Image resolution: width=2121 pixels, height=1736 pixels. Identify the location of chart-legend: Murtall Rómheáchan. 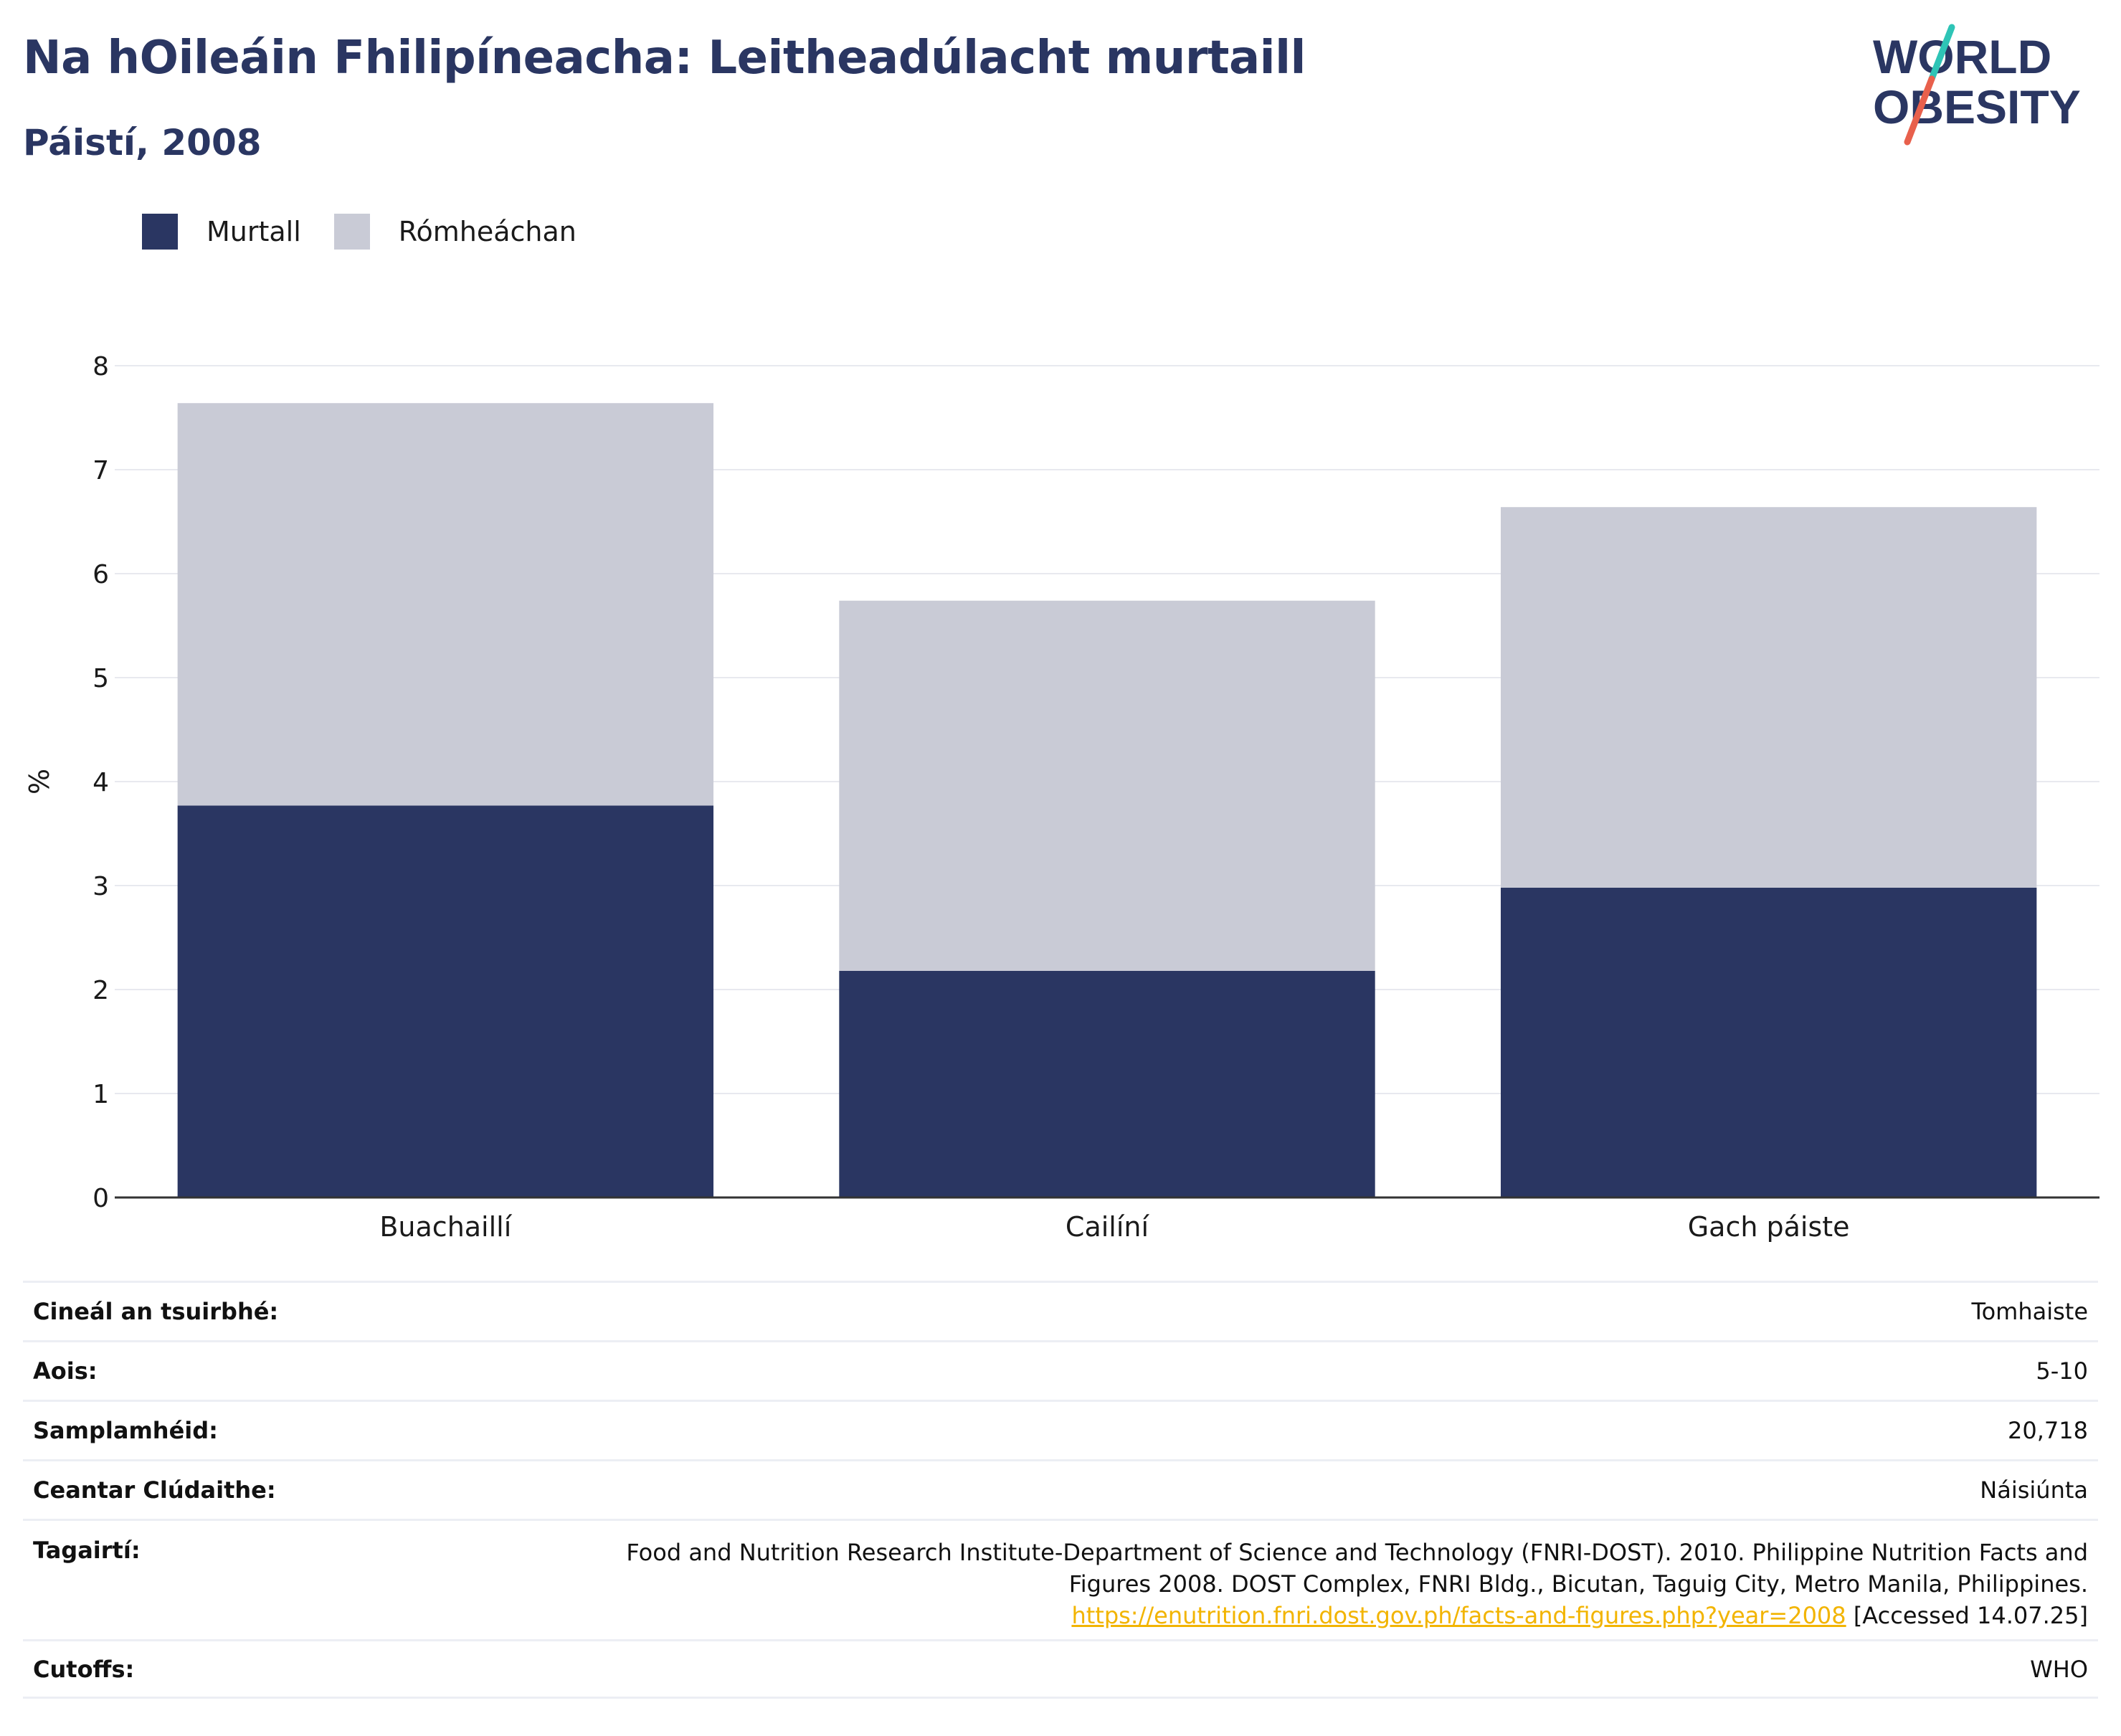
(375, 232).